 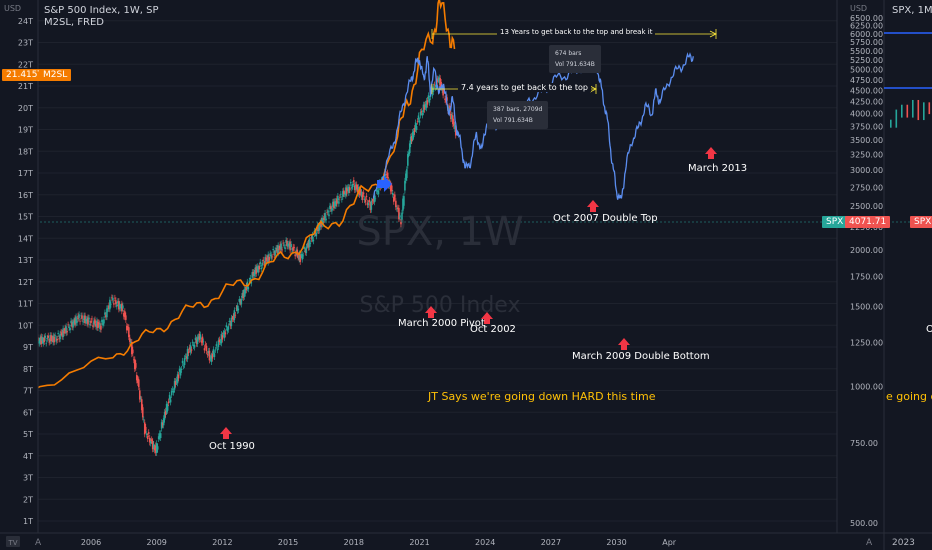 I want to click on x-tick-label: 2006, so click(x=91, y=542).